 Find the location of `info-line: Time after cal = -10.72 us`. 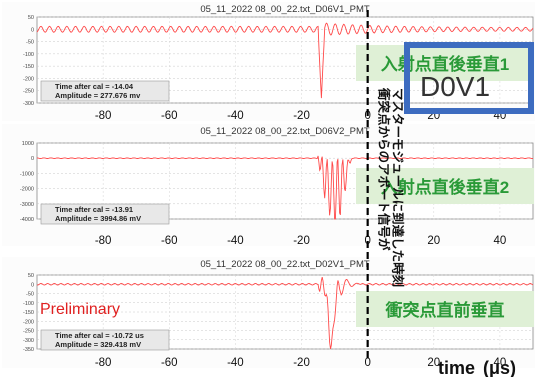

info-line: Time after cal = -10.72 us is located at coordinates (99, 335).